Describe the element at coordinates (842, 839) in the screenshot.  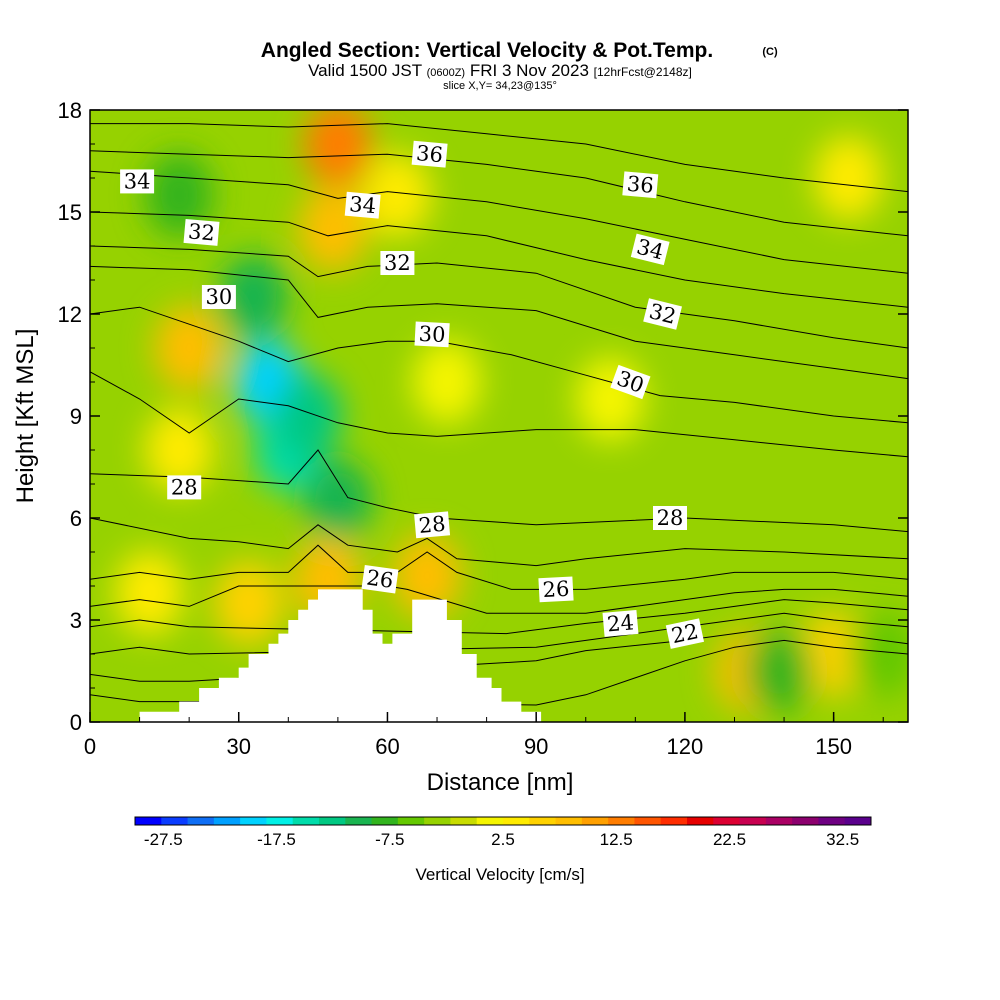
I see `colorbar-tick-label-6: 32.5` at that location.